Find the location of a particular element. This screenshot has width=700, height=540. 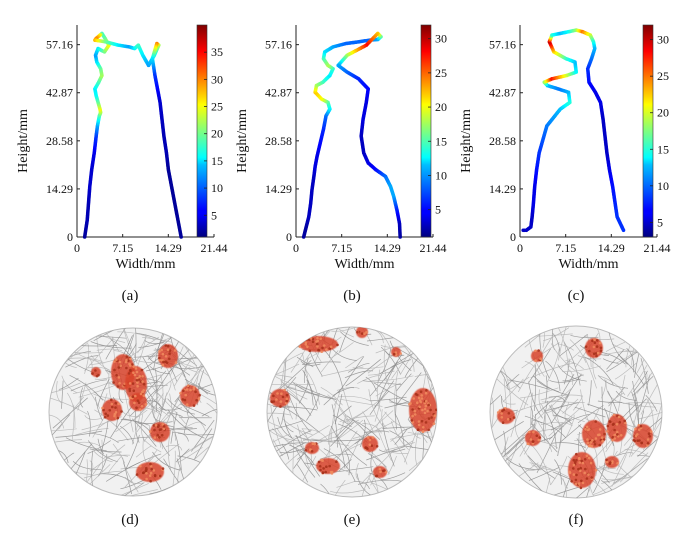

panel-label-d: (d) is located at coordinates (130, 520).